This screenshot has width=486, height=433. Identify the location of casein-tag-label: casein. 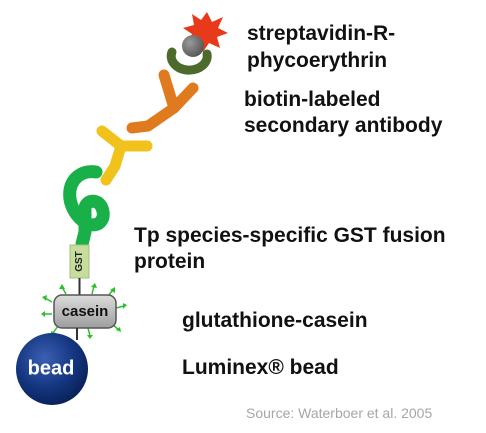
(85, 311).